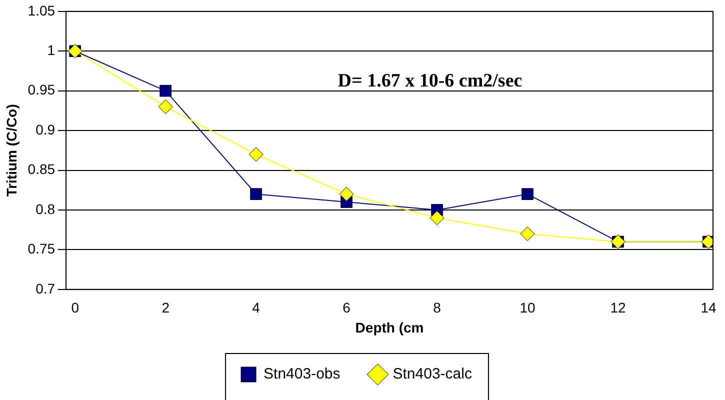 This screenshot has height=400, width=725. I want to click on y-tick-label: 0.85, so click(42, 169).